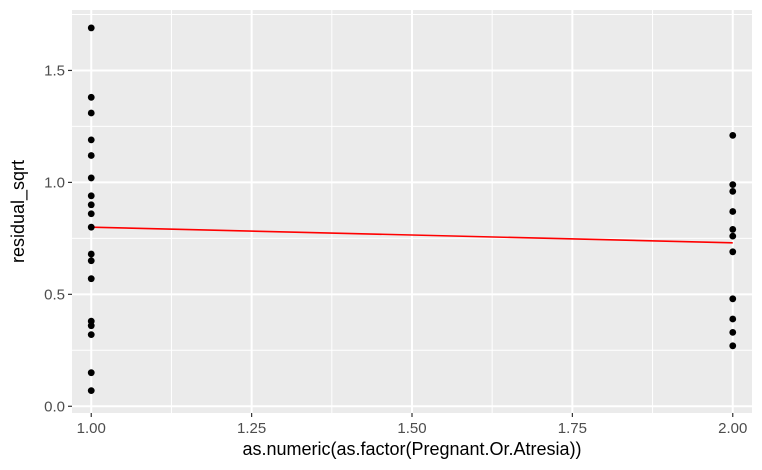  I want to click on fit-line-group, so click(412, 235).